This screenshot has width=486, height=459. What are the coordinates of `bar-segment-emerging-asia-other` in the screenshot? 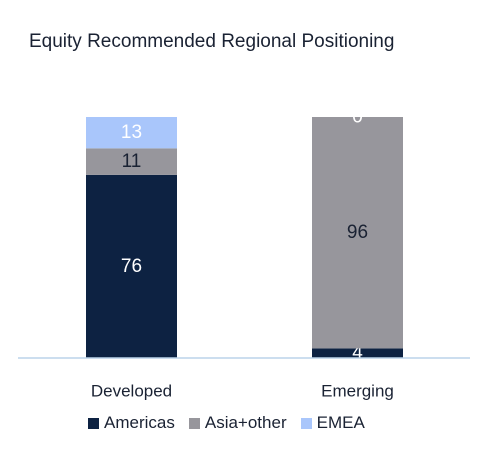 It's located at (357, 233).